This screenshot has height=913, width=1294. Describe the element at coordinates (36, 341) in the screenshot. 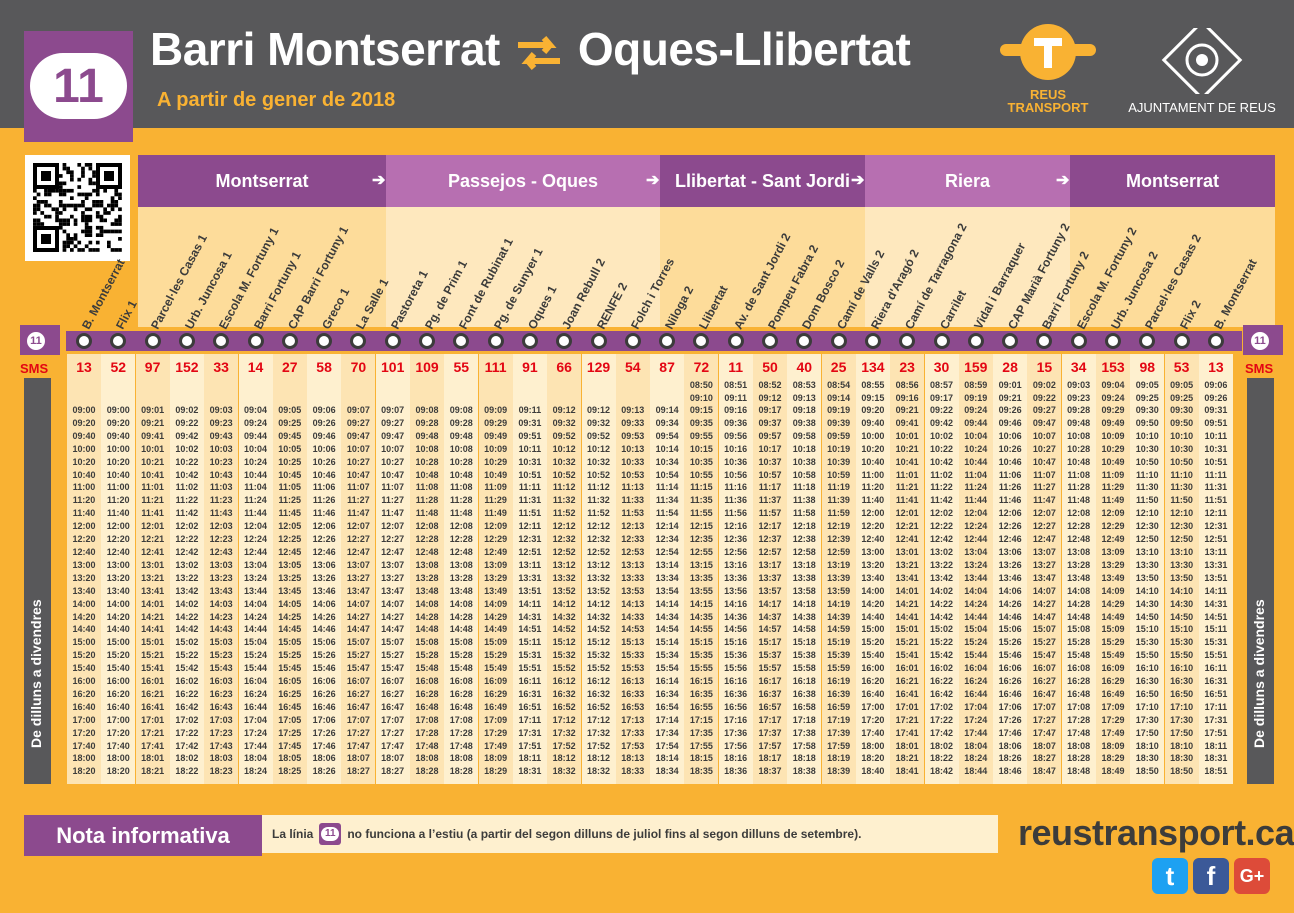

I see `line-badge-left: 11` at that location.